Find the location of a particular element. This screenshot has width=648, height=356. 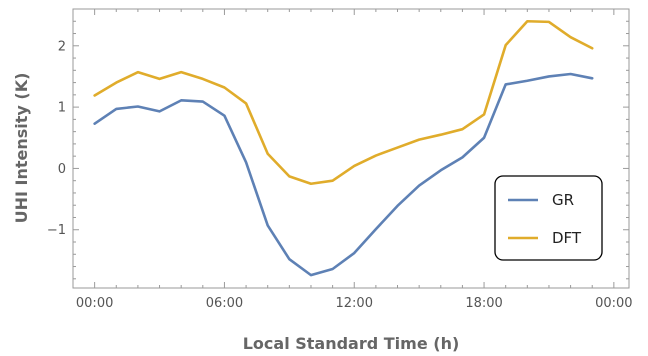

x-tick-label: 18:00 is located at coordinates (483, 303).